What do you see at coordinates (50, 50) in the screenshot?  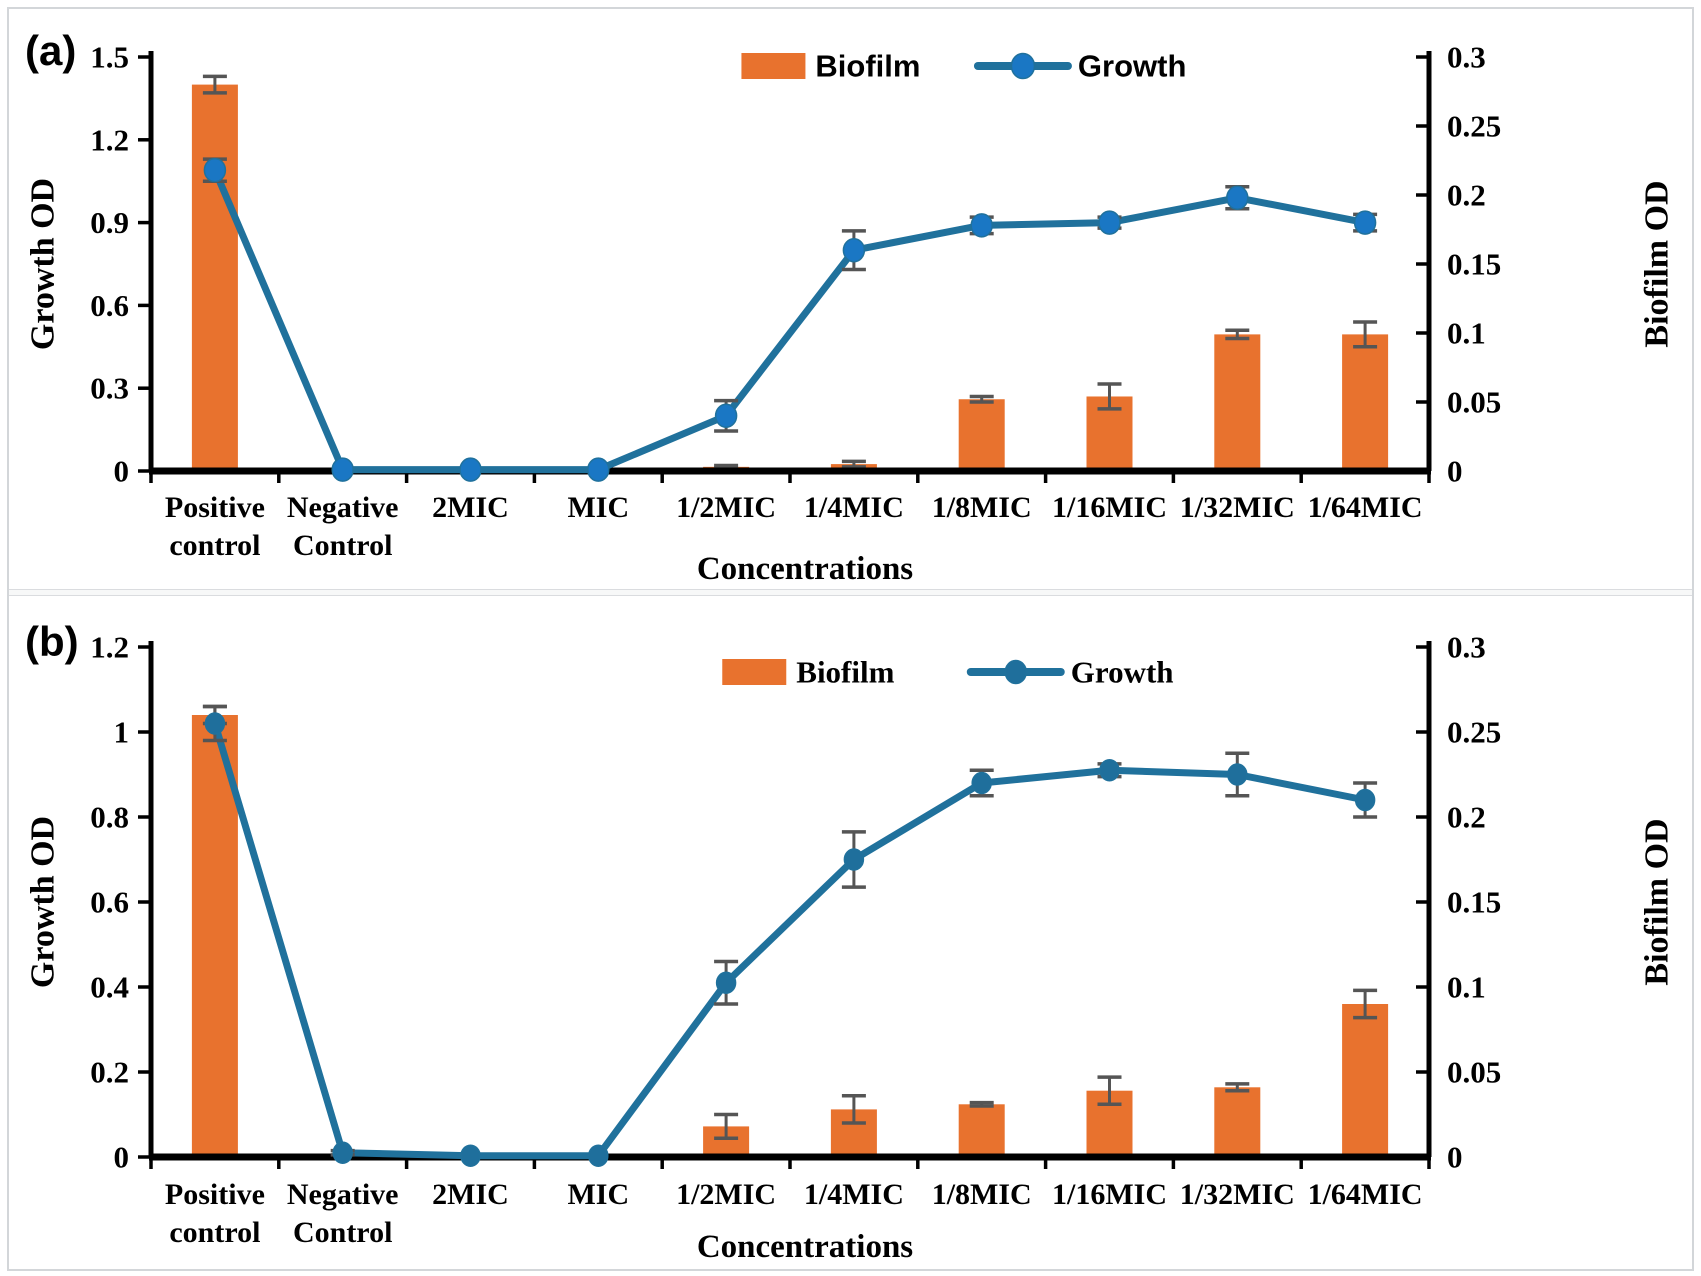 I see `panel-letter: (a)` at bounding box center [50, 50].